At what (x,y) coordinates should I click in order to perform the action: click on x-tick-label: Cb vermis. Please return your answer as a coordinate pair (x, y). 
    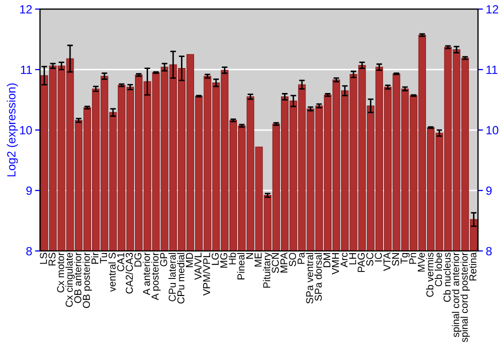
    Looking at the image, I should click on (430, 274).